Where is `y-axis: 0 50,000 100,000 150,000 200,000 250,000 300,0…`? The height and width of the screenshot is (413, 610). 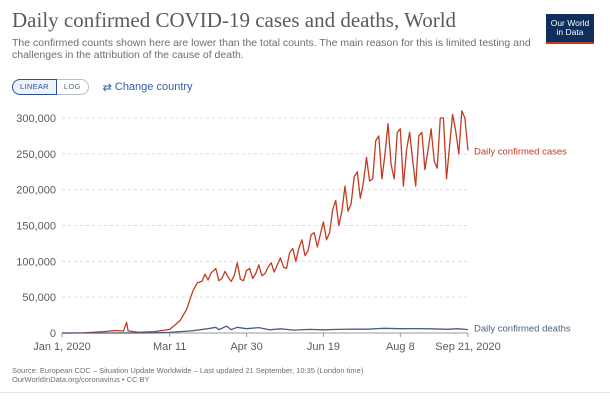 y-axis: 0 50,000 100,000 150,000 200,000 250,000 300,0… is located at coordinates (36, 226).